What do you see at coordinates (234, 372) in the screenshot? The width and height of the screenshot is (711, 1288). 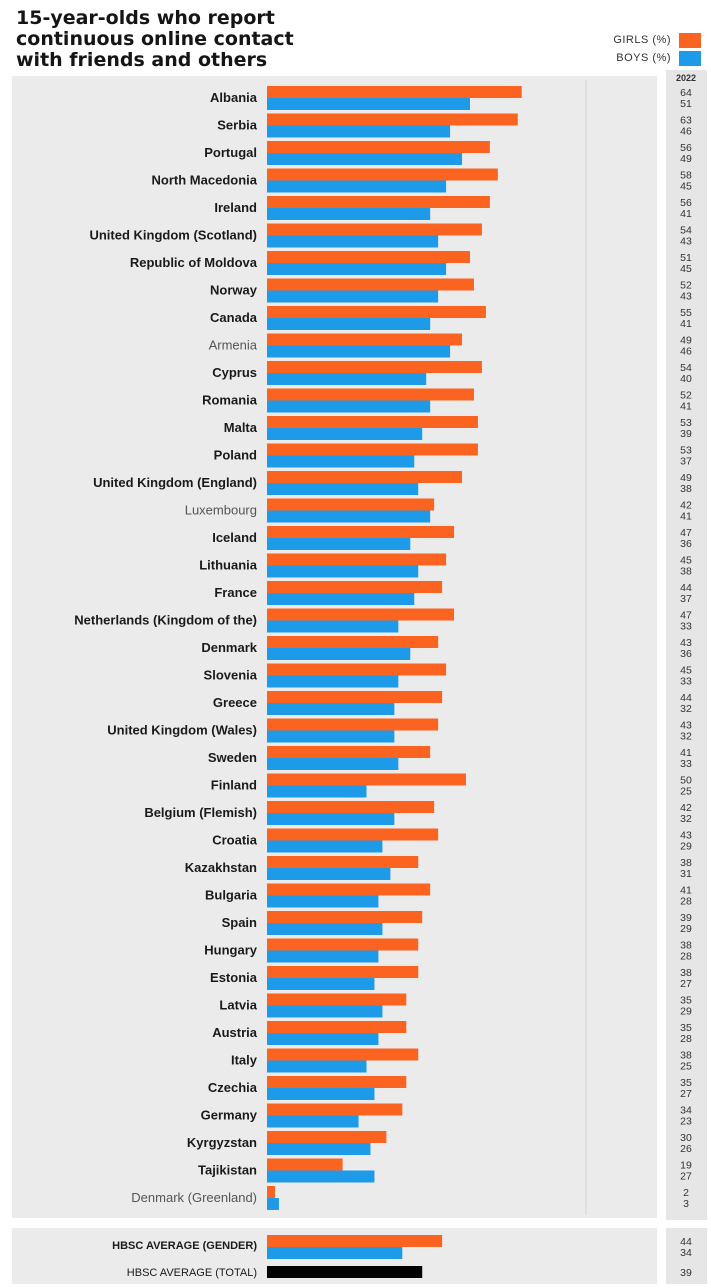 I see `category-label: Cyprus` at bounding box center [234, 372].